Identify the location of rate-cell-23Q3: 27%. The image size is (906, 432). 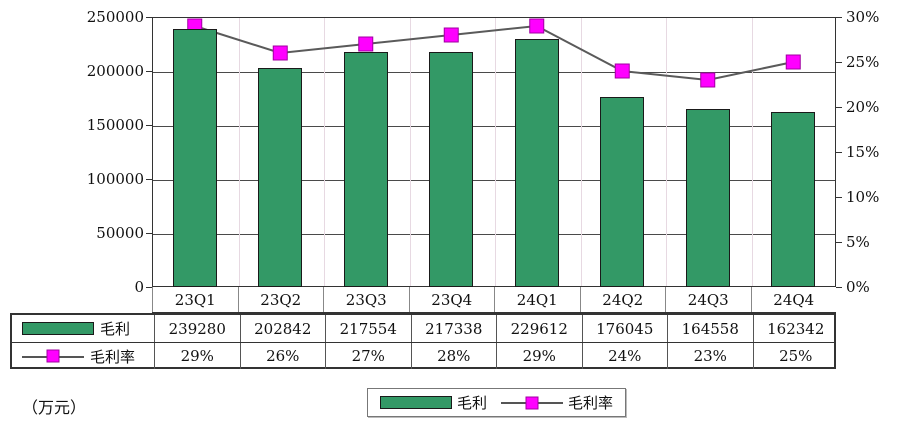
(368, 356).